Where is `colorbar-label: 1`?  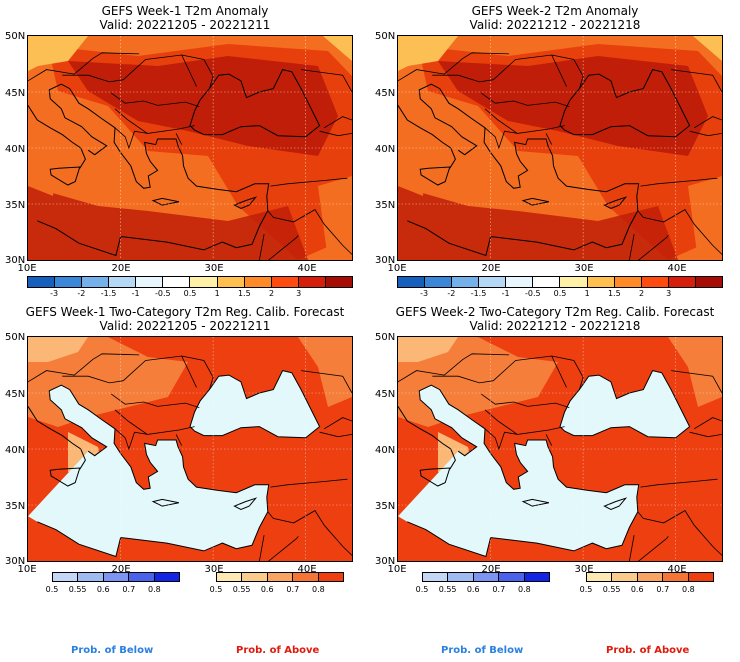 colorbar-label: 1 is located at coordinates (587, 293).